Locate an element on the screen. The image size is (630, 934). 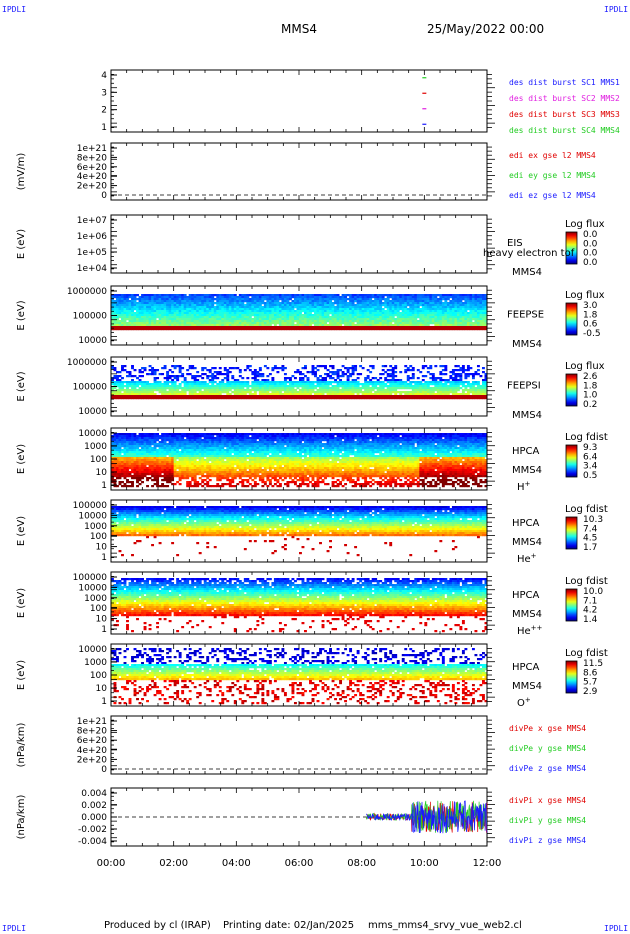
ytick-label-3-0: 1000000 is located at coordinates (87, 292).